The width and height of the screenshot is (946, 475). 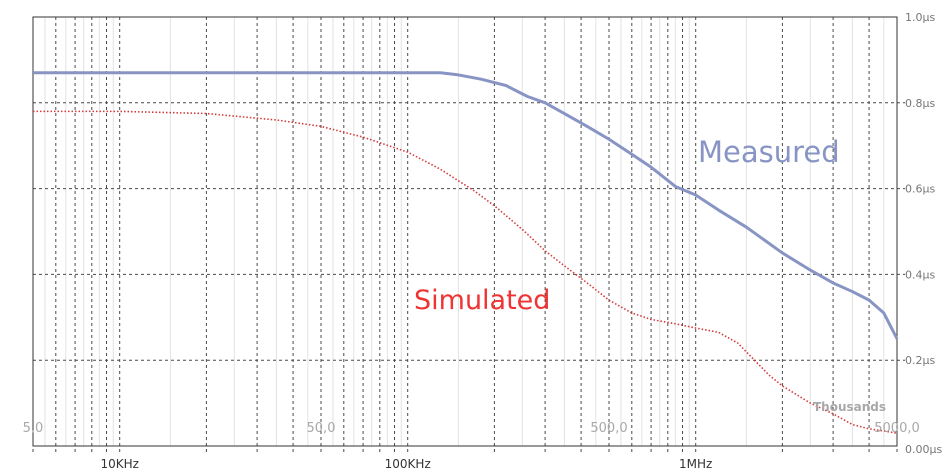 What do you see at coordinates (482, 300) in the screenshot?
I see `simulated-series-label: Simulated` at bounding box center [482, 300].